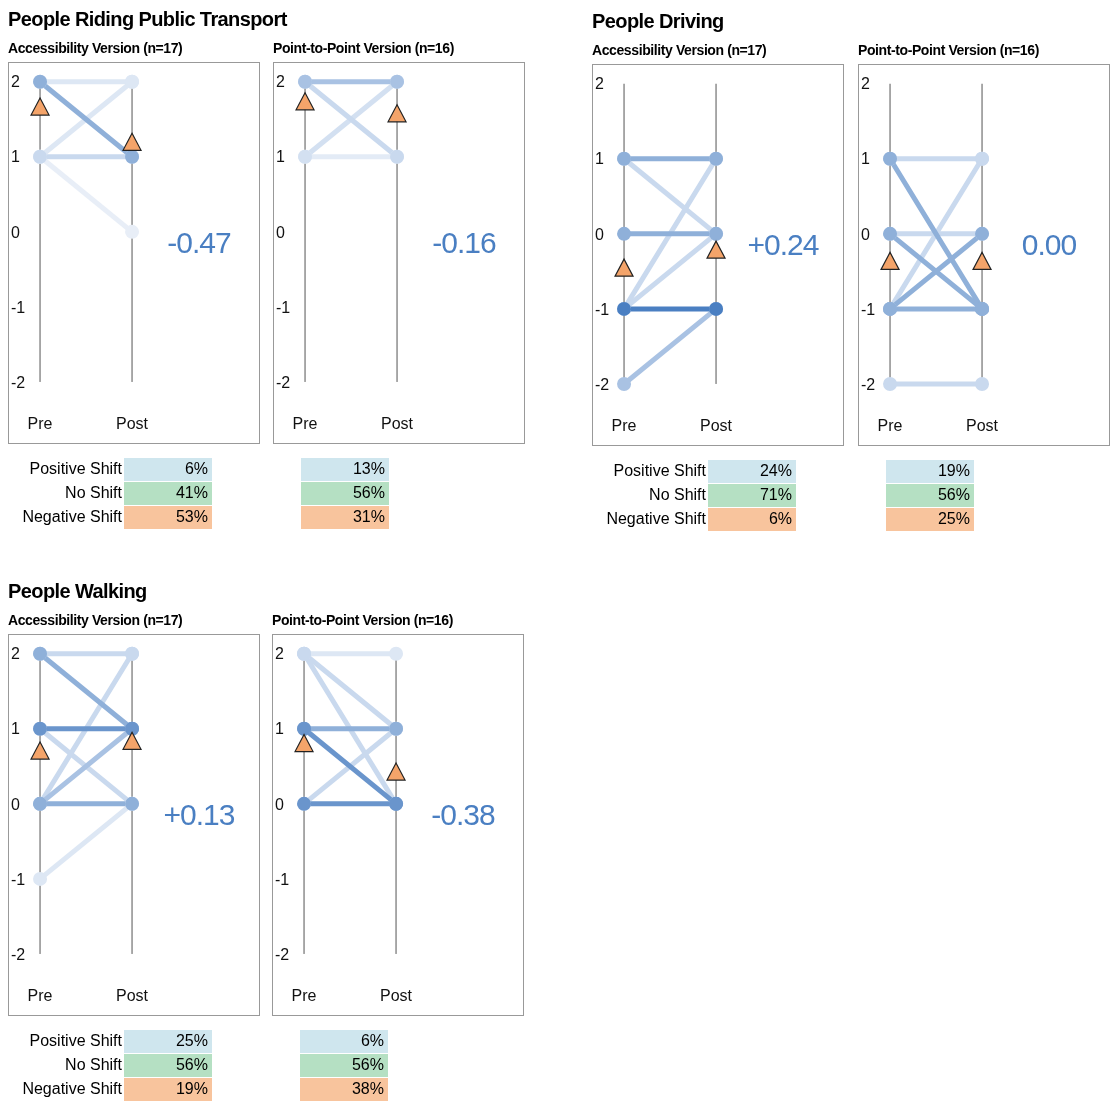 The image size is (1112, 1101). Describe the element at coordinates (658, 22) in the screenshot. I see `chart-title: People Driving` at that location.